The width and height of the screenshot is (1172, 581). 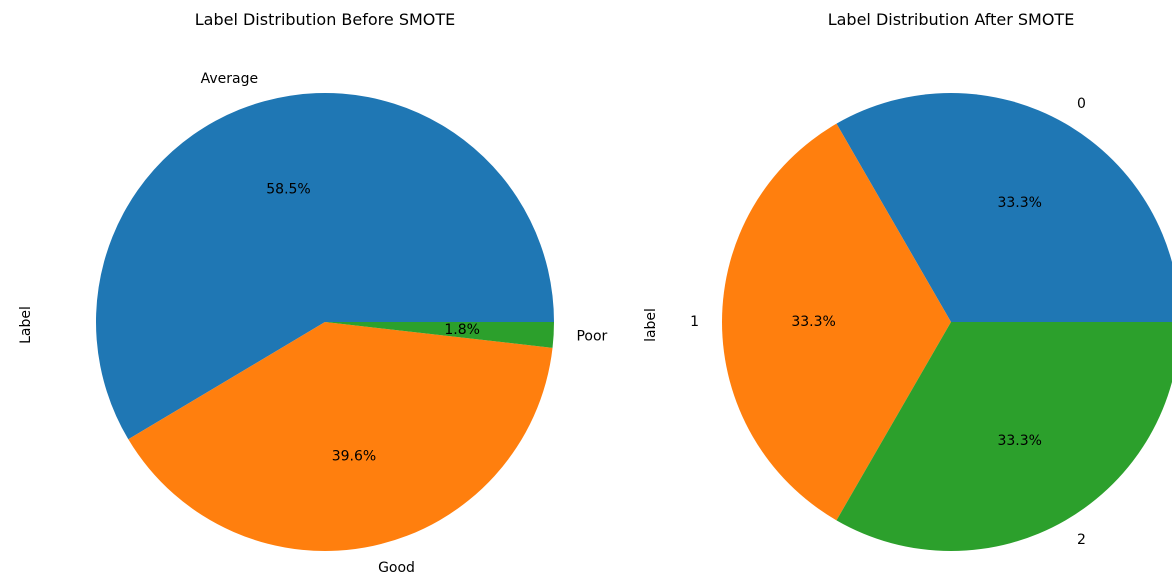 I want to click on percent-label-poor: 1.8%, so click(x=462, y=330).